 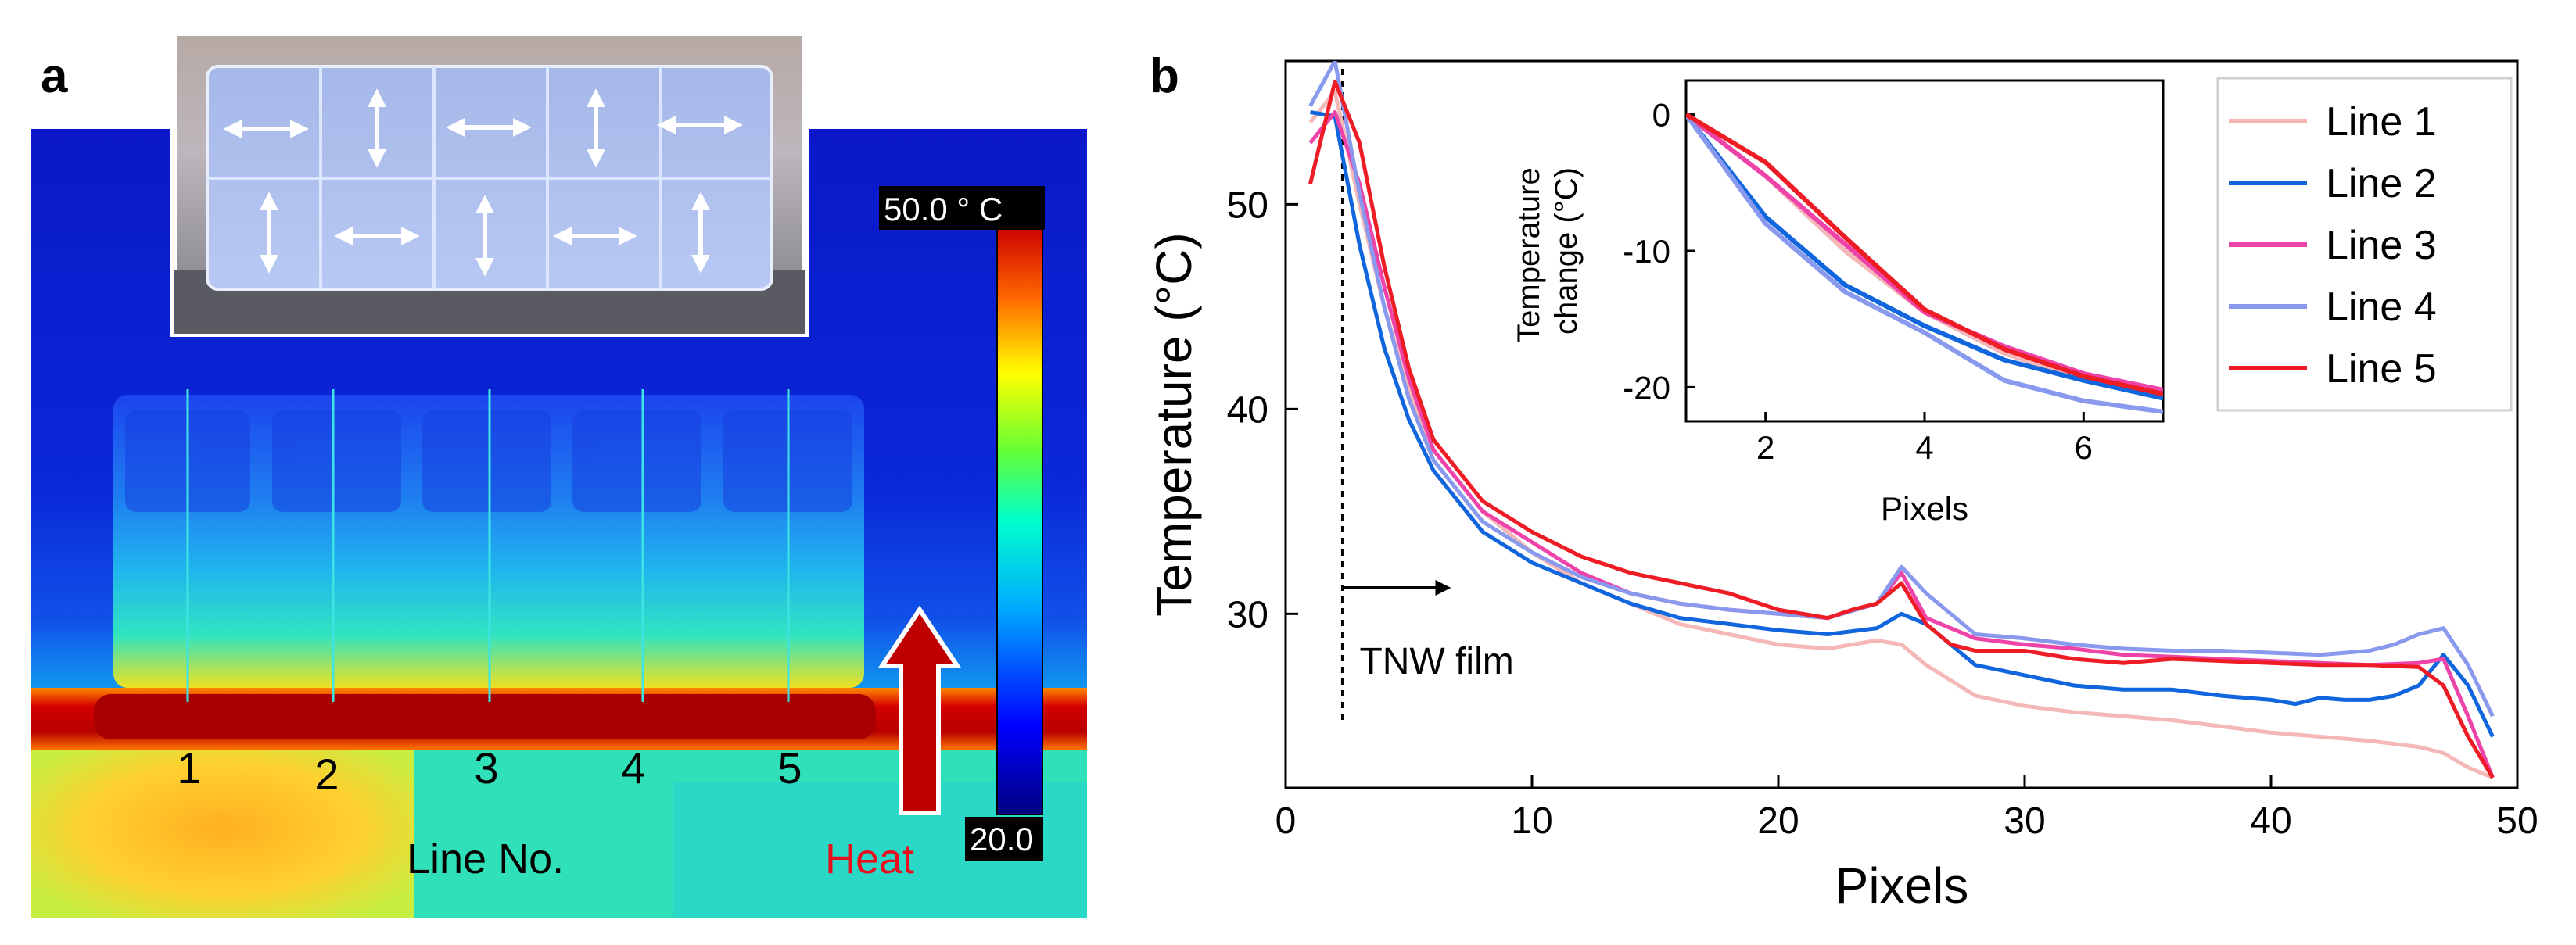 What do you see at coordinates (1247, 615) in the screenshot?
I see `y-tick-label: 30` at bounding box center [1247, 615].